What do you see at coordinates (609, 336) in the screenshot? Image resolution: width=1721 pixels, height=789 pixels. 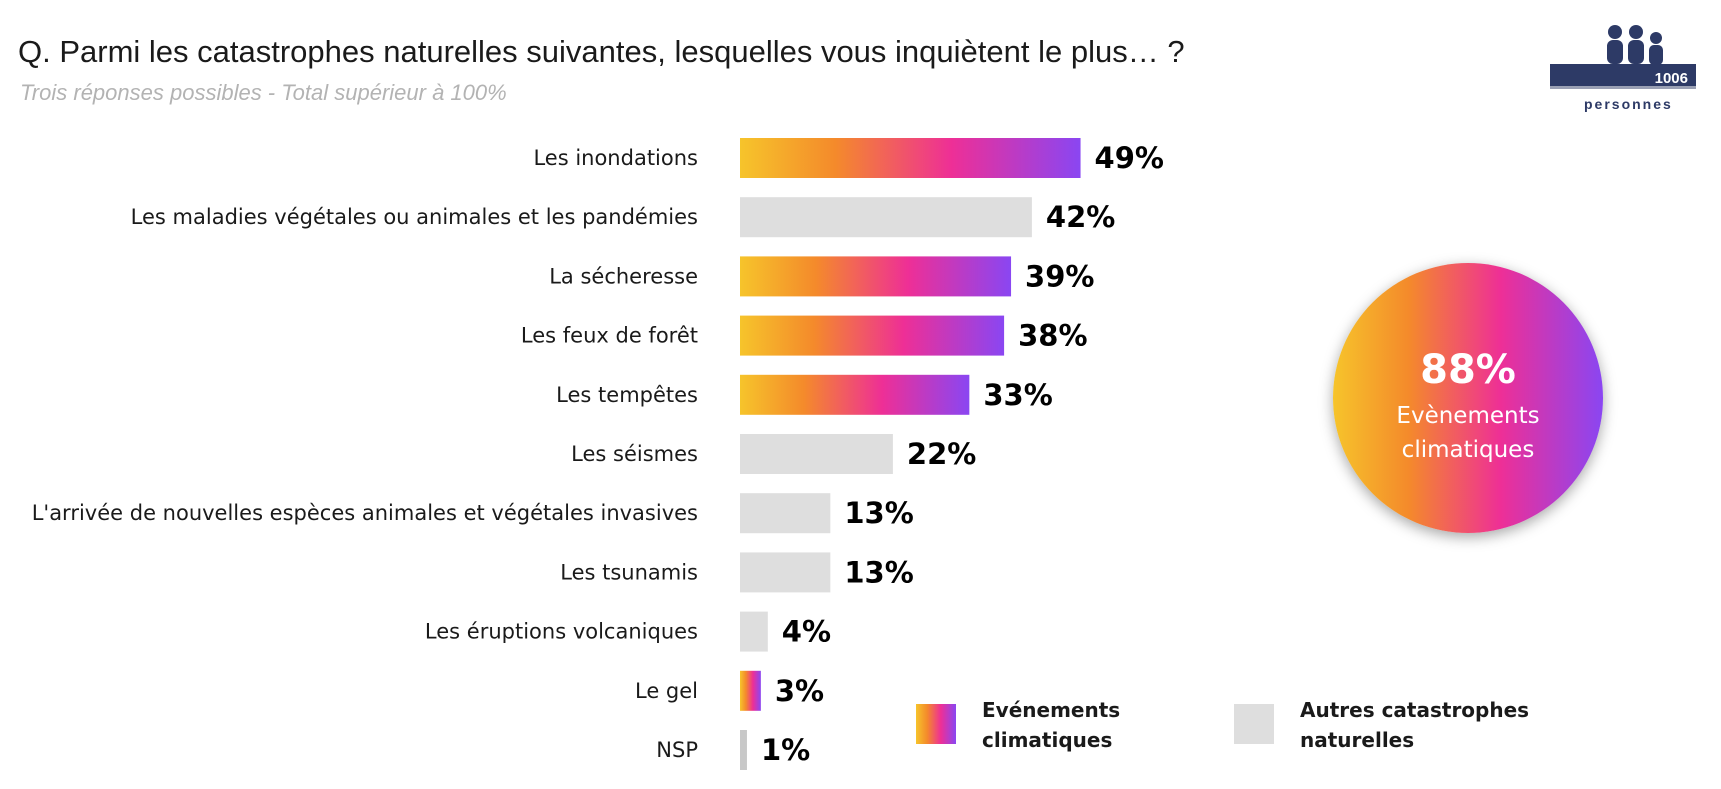 I see `category-label-3: Les feux de forêt` at bounding box center [609, 336].